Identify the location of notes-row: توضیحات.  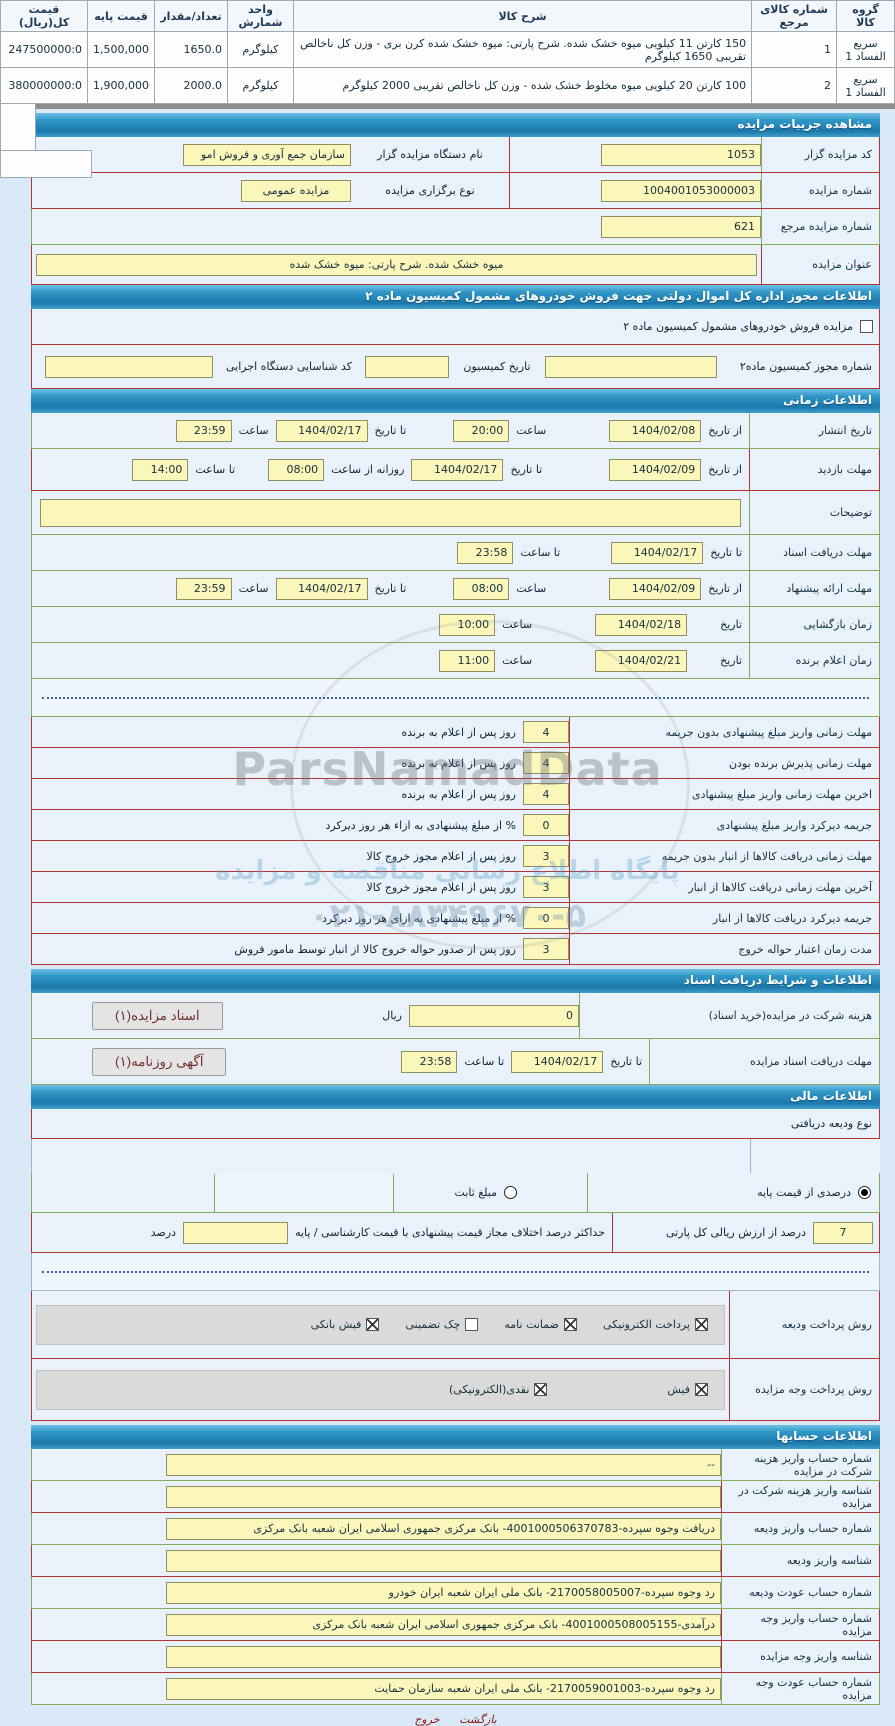
(455, 513).